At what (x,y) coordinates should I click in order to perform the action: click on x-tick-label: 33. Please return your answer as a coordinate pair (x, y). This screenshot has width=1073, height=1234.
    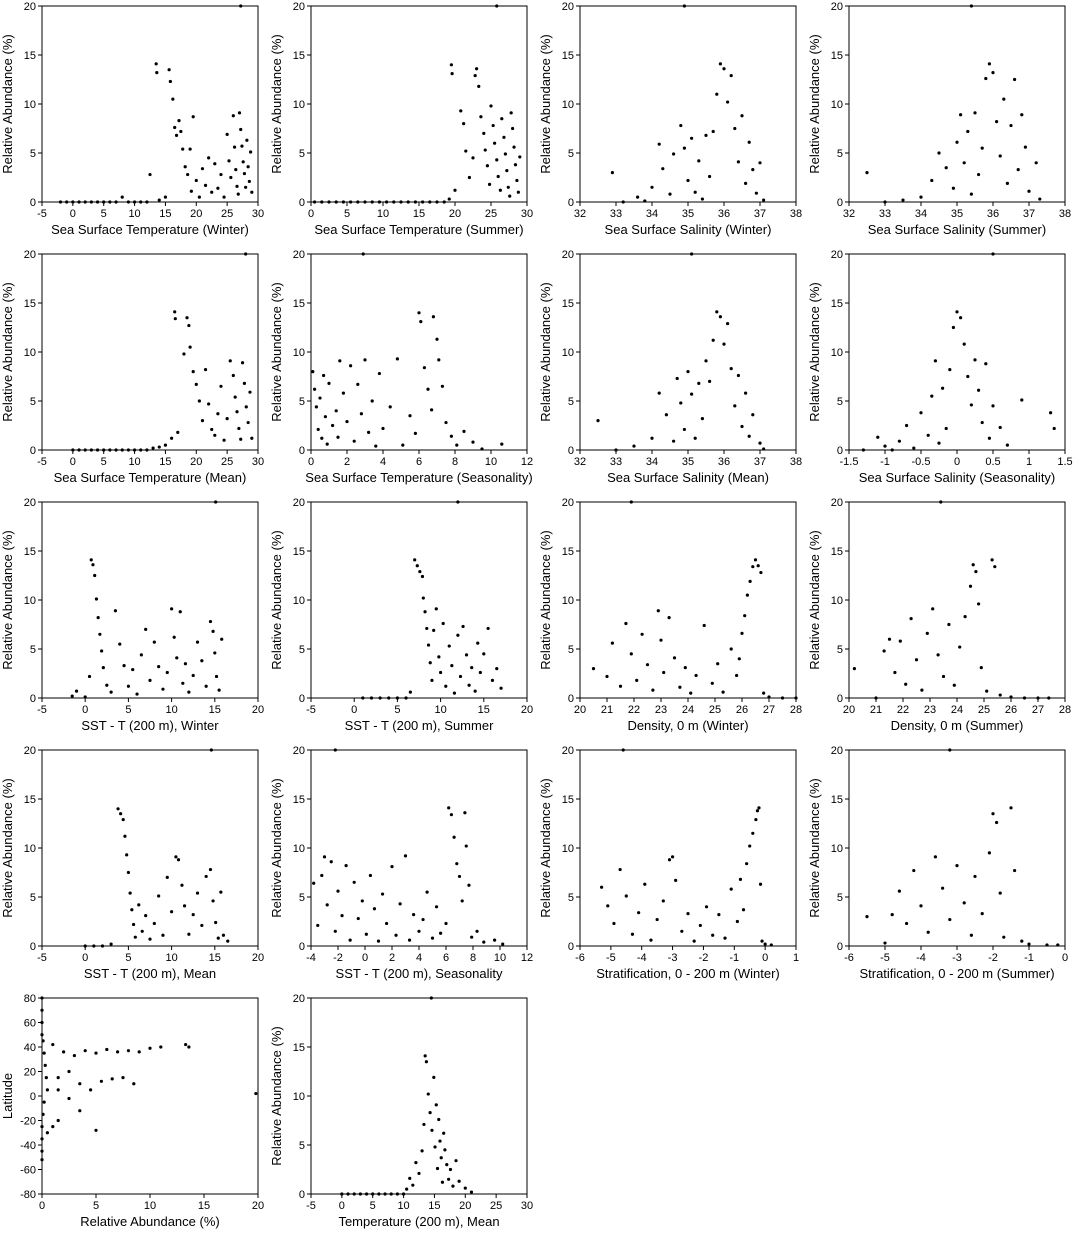
    Looking at the image, I should click on (885, 214).